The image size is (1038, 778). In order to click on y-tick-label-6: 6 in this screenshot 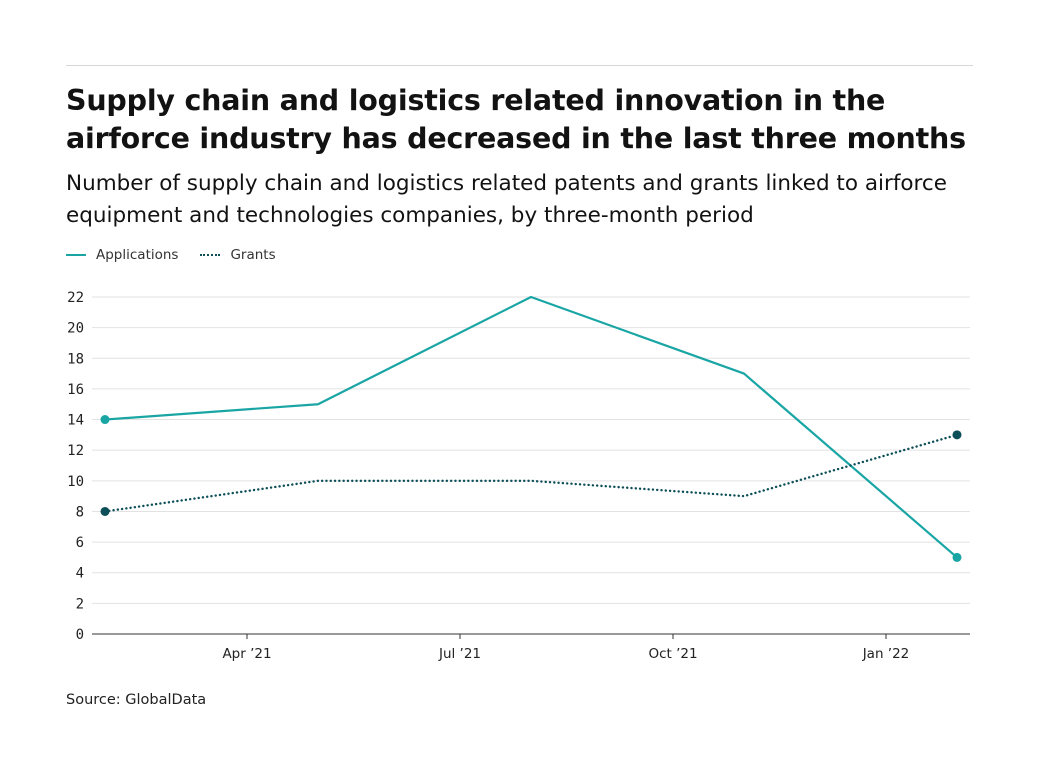, I will do `click(80, 543)`.